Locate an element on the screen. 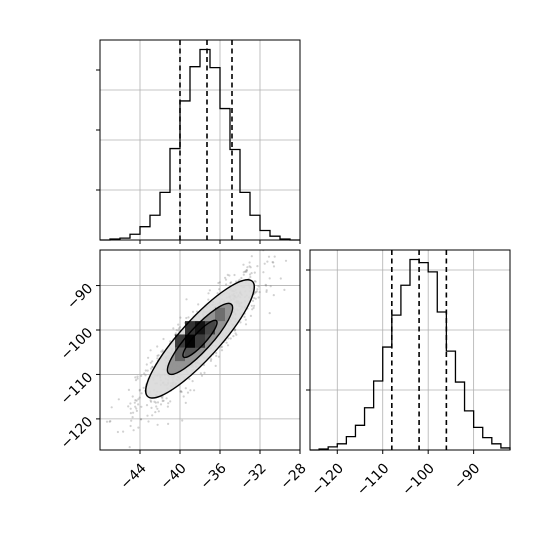 The height and width of the screenshot is (550, 550). contour-line is located at coordinates (200, 339).